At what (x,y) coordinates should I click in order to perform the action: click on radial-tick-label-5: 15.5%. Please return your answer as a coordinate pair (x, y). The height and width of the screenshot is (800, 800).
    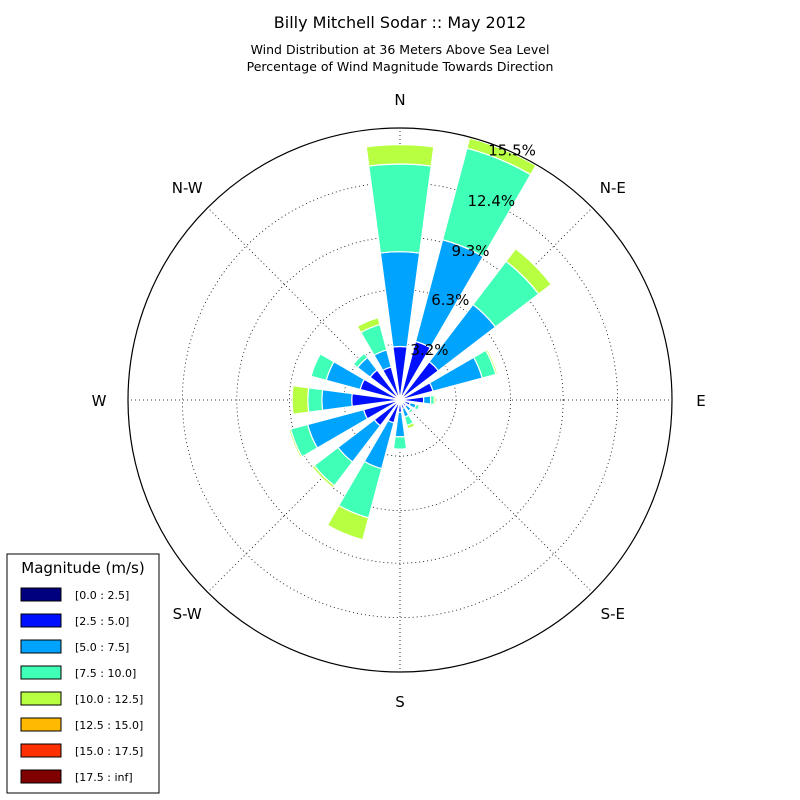
    Looking at the image, I should click on (512, 151).